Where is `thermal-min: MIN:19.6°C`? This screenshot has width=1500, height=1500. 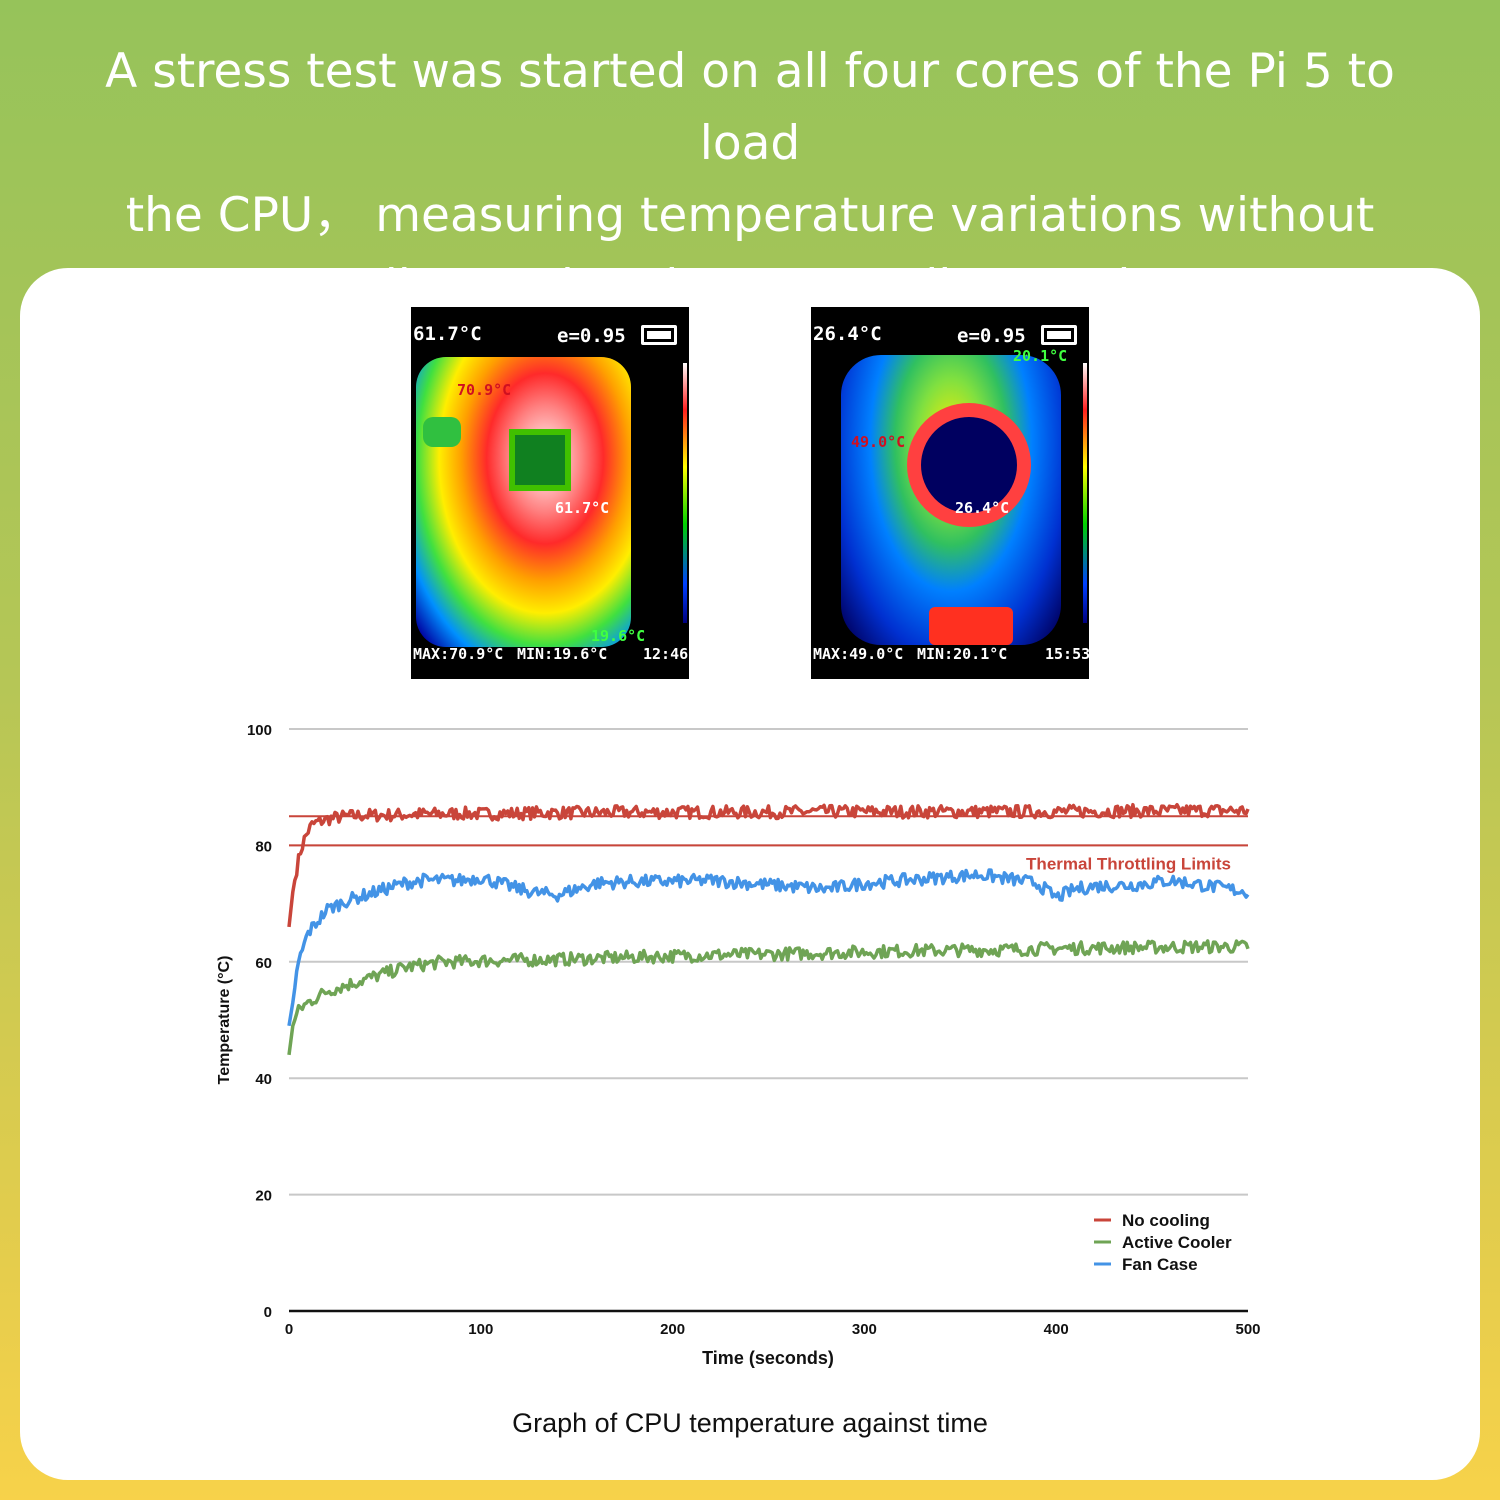
thermal-min: MIN:19.6°C is located at coordinates (562, 654).